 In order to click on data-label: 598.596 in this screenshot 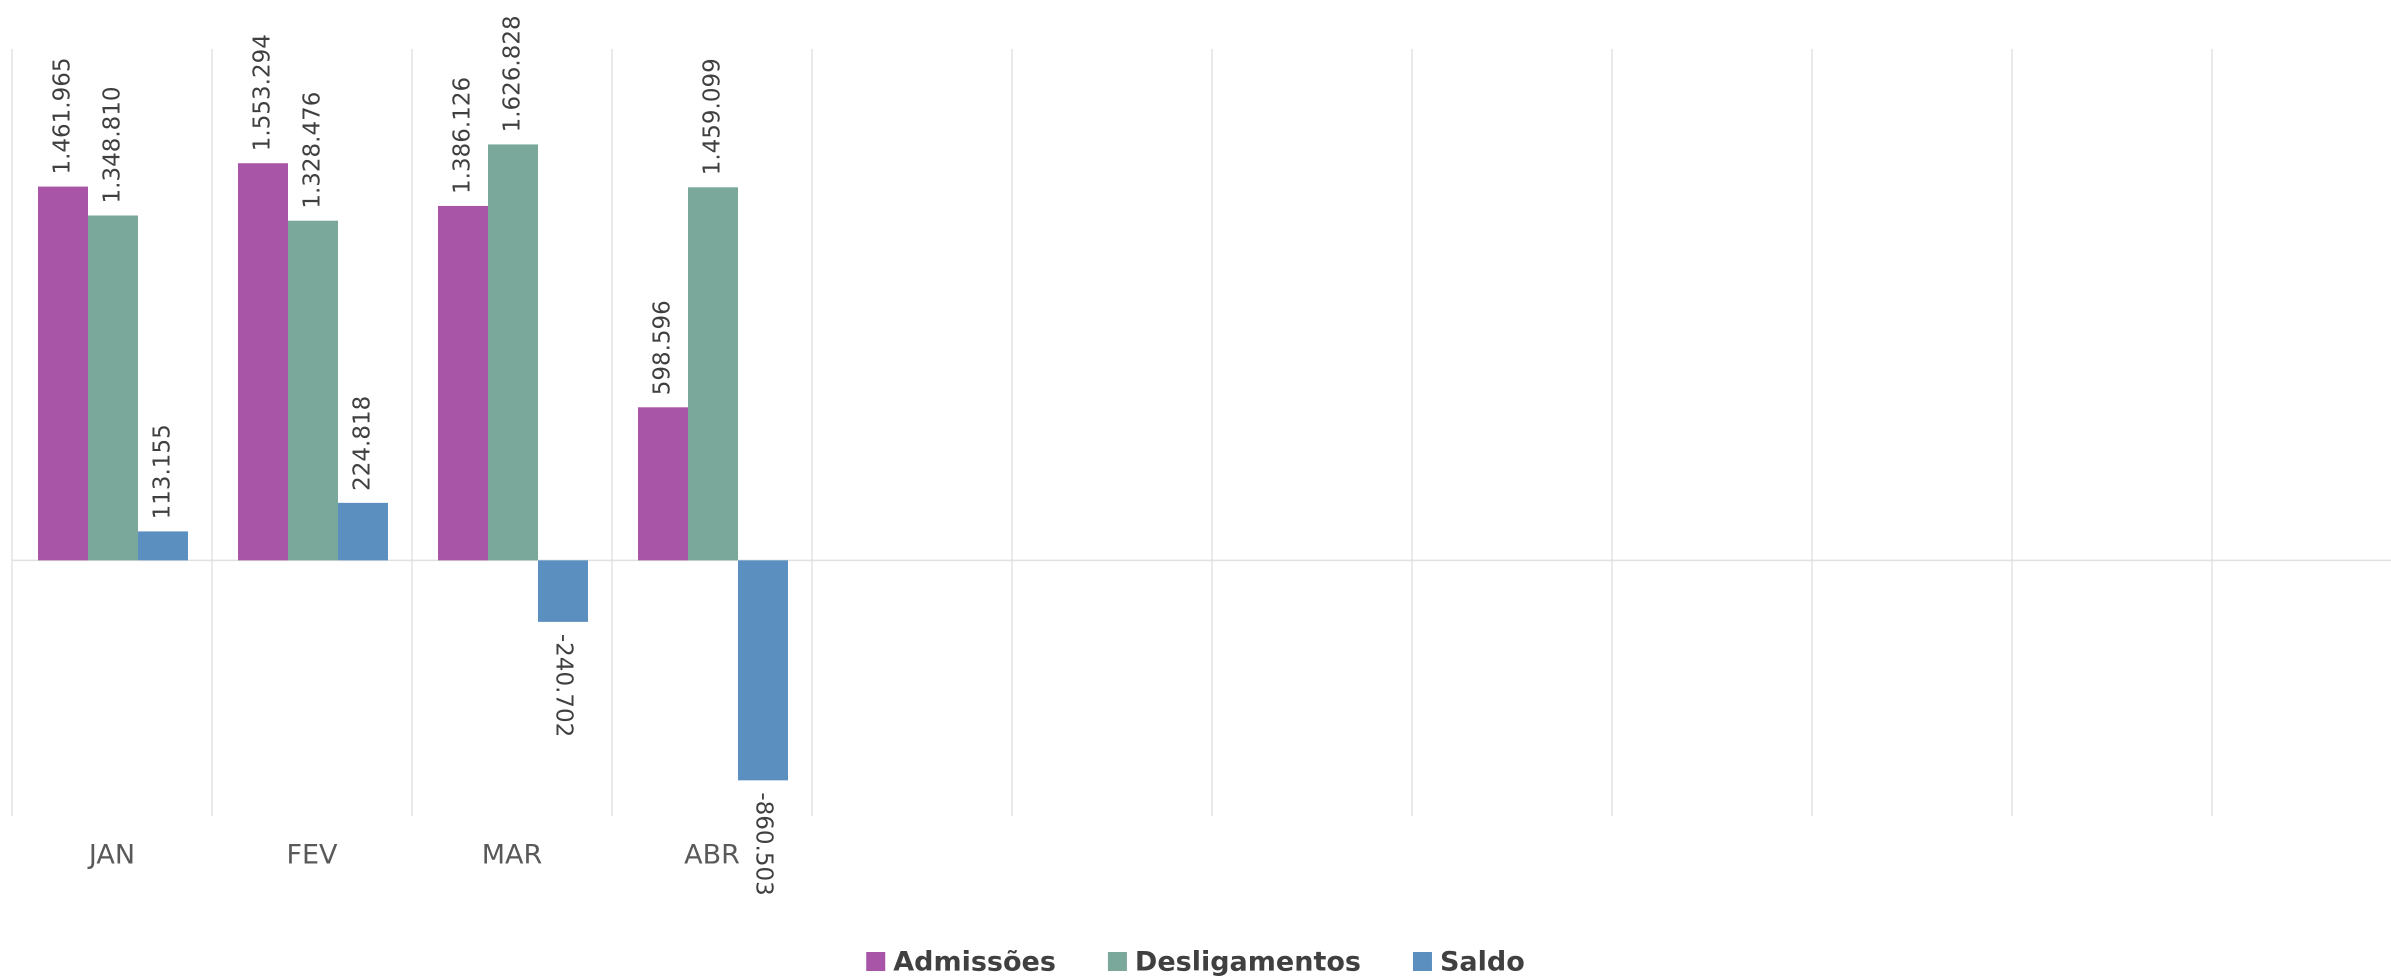, I will do `click(663, 347)`.